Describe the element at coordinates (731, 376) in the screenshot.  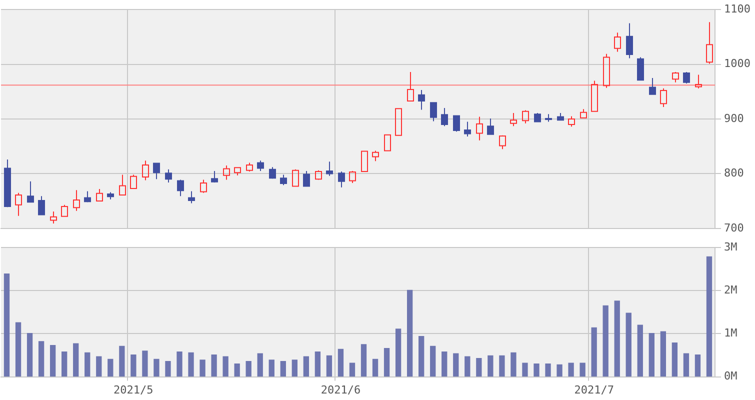
I see `y-tick-label: 0M` at that location.